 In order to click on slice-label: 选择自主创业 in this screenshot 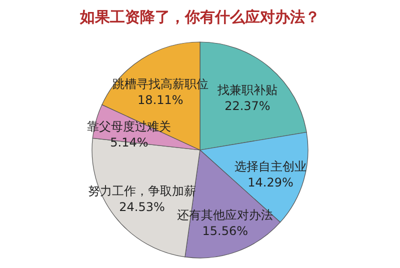, I will do `click(270, 167)`.